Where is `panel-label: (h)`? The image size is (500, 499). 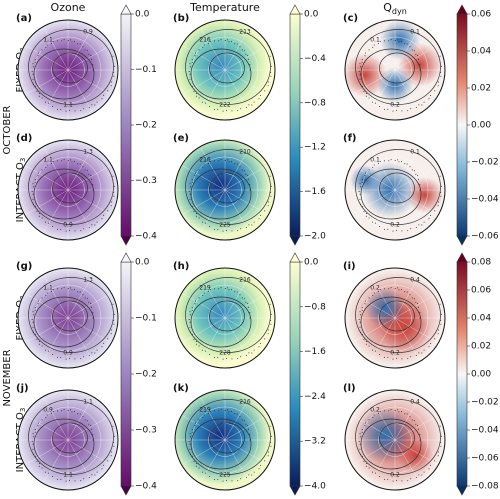 panel-label: (h) is located at coordinates (181, 266).